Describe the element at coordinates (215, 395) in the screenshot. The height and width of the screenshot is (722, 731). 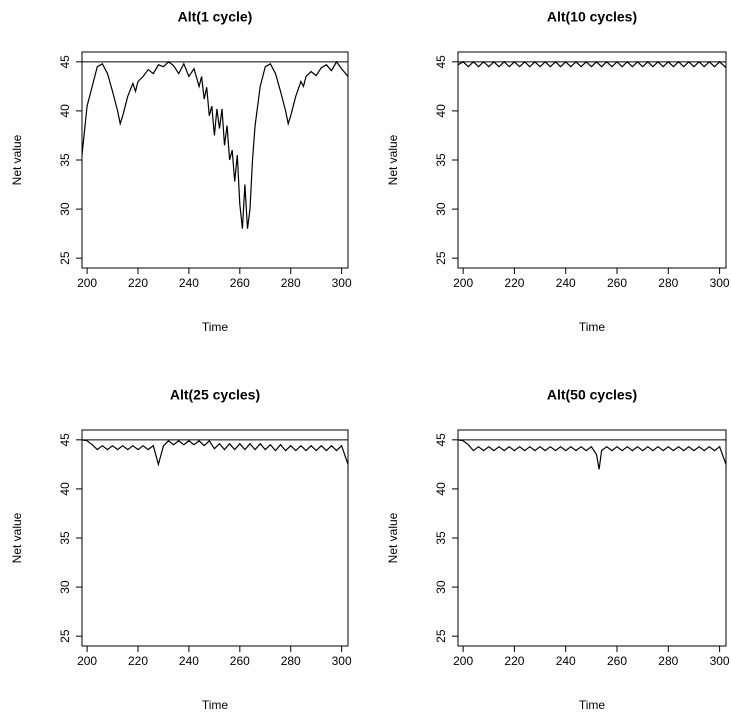
I see `panel-title: Alt(25 cycles)` at that location.